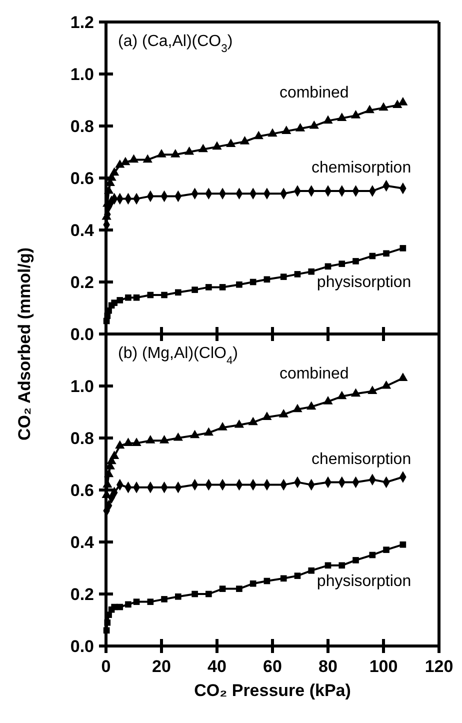 The image size is (462, 723). I want to click on x-tick-label: 100, so click(383, 666).